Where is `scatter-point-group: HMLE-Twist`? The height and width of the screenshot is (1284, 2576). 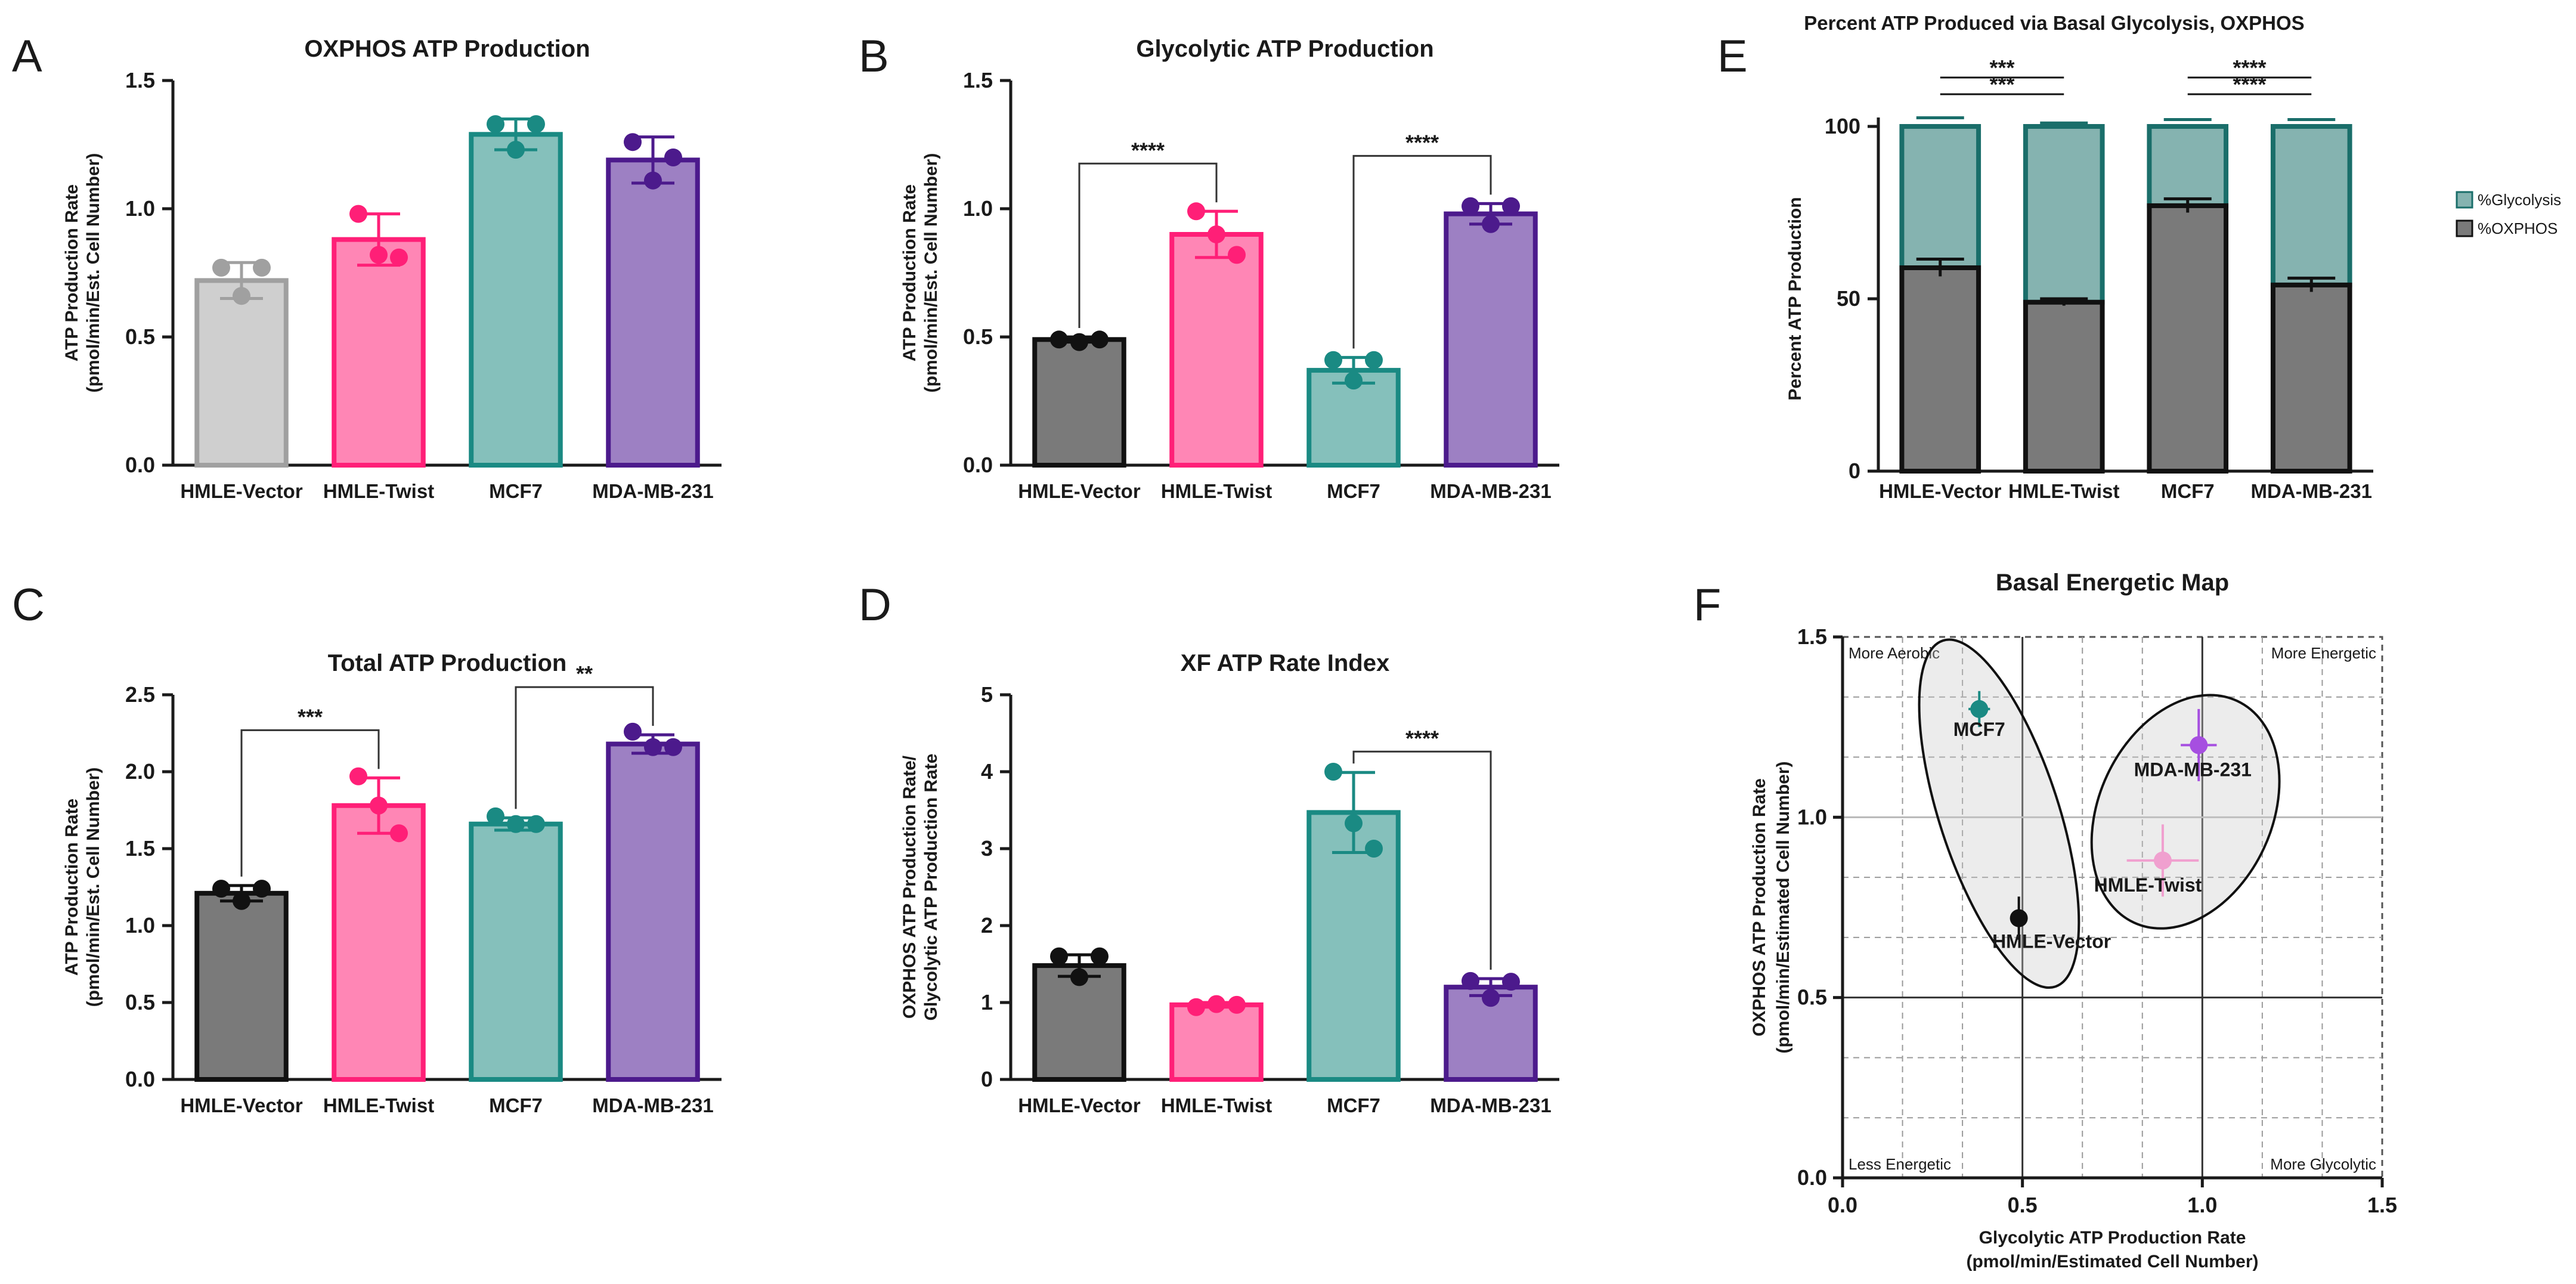 scatter-point-group: HMLE-Twist is located at coordinates (2148, 860).